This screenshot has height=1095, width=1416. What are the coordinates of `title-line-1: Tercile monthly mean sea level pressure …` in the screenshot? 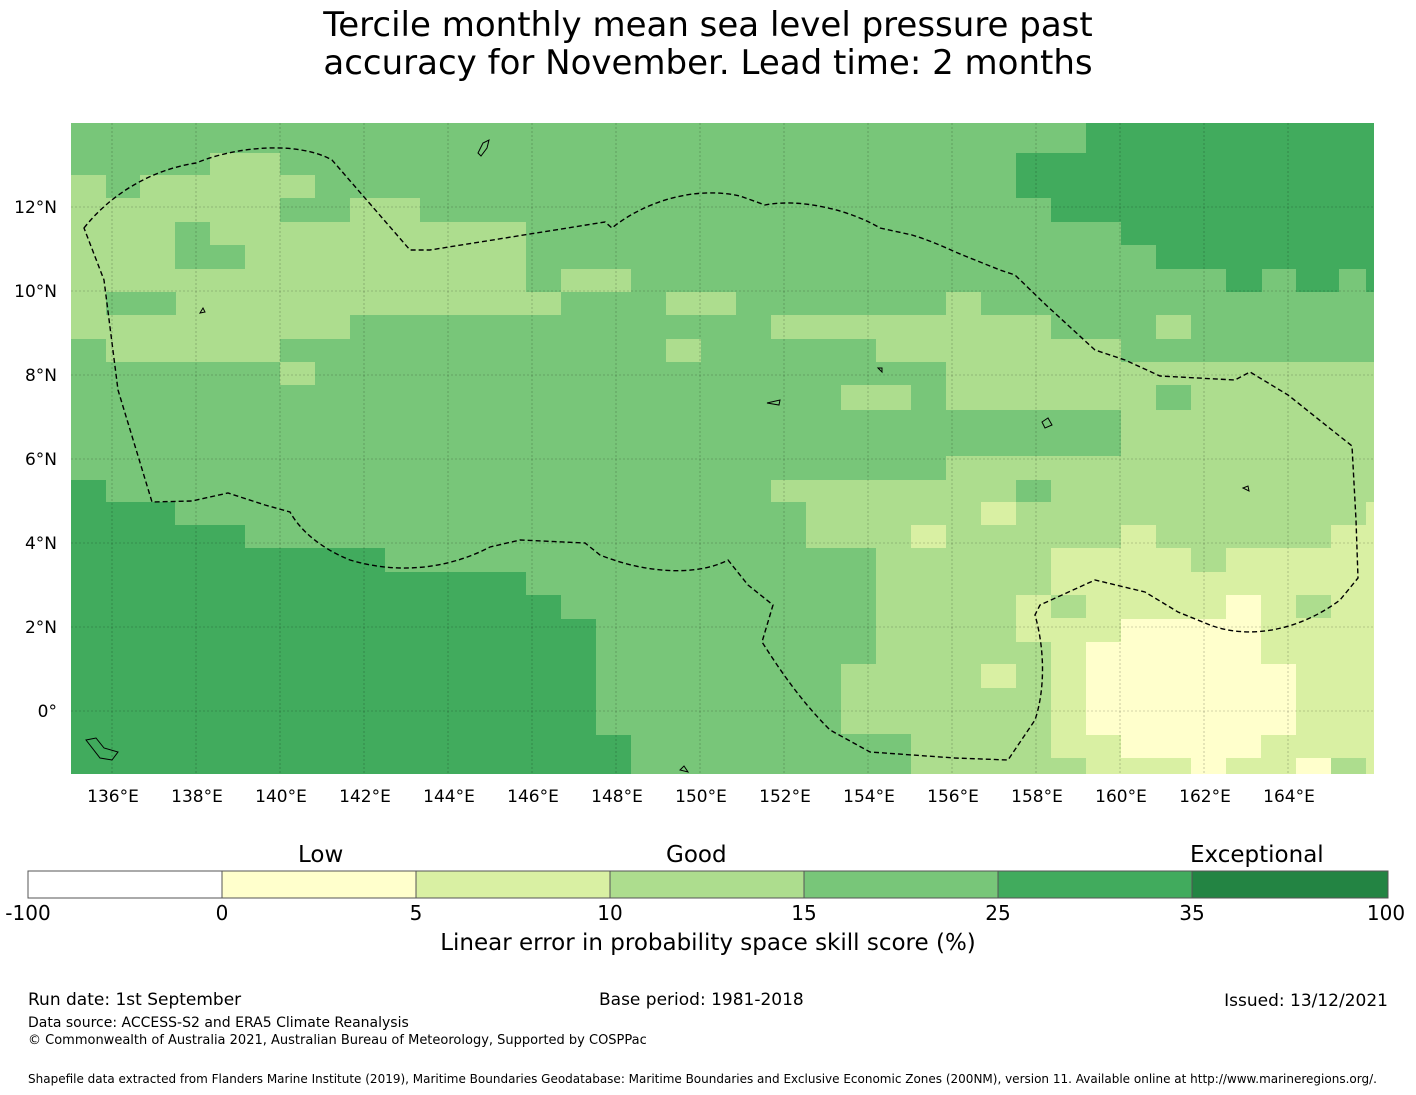 It's located at (708, 25).